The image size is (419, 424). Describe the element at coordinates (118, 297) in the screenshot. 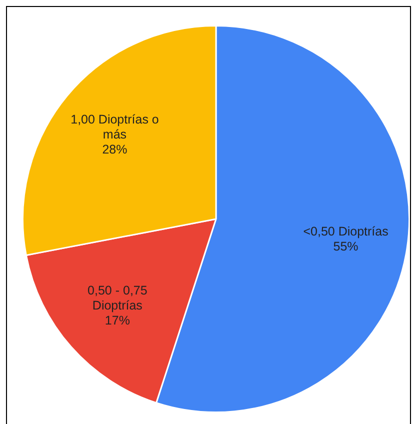

I see `slice-label: 0,50 - 0,75 Dioptrías` at that location.